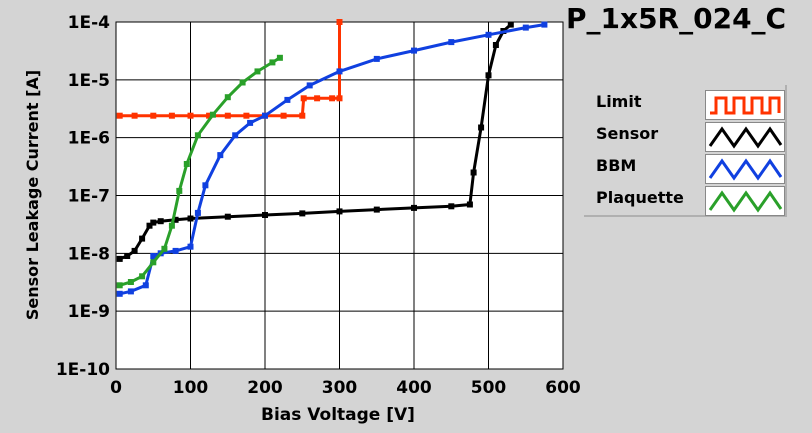 Image resolution: width=812 pixels, height=433 pixels. I want to click on x-tick-labels: 0 100 200 300 400 500 600, so click(345, 388).